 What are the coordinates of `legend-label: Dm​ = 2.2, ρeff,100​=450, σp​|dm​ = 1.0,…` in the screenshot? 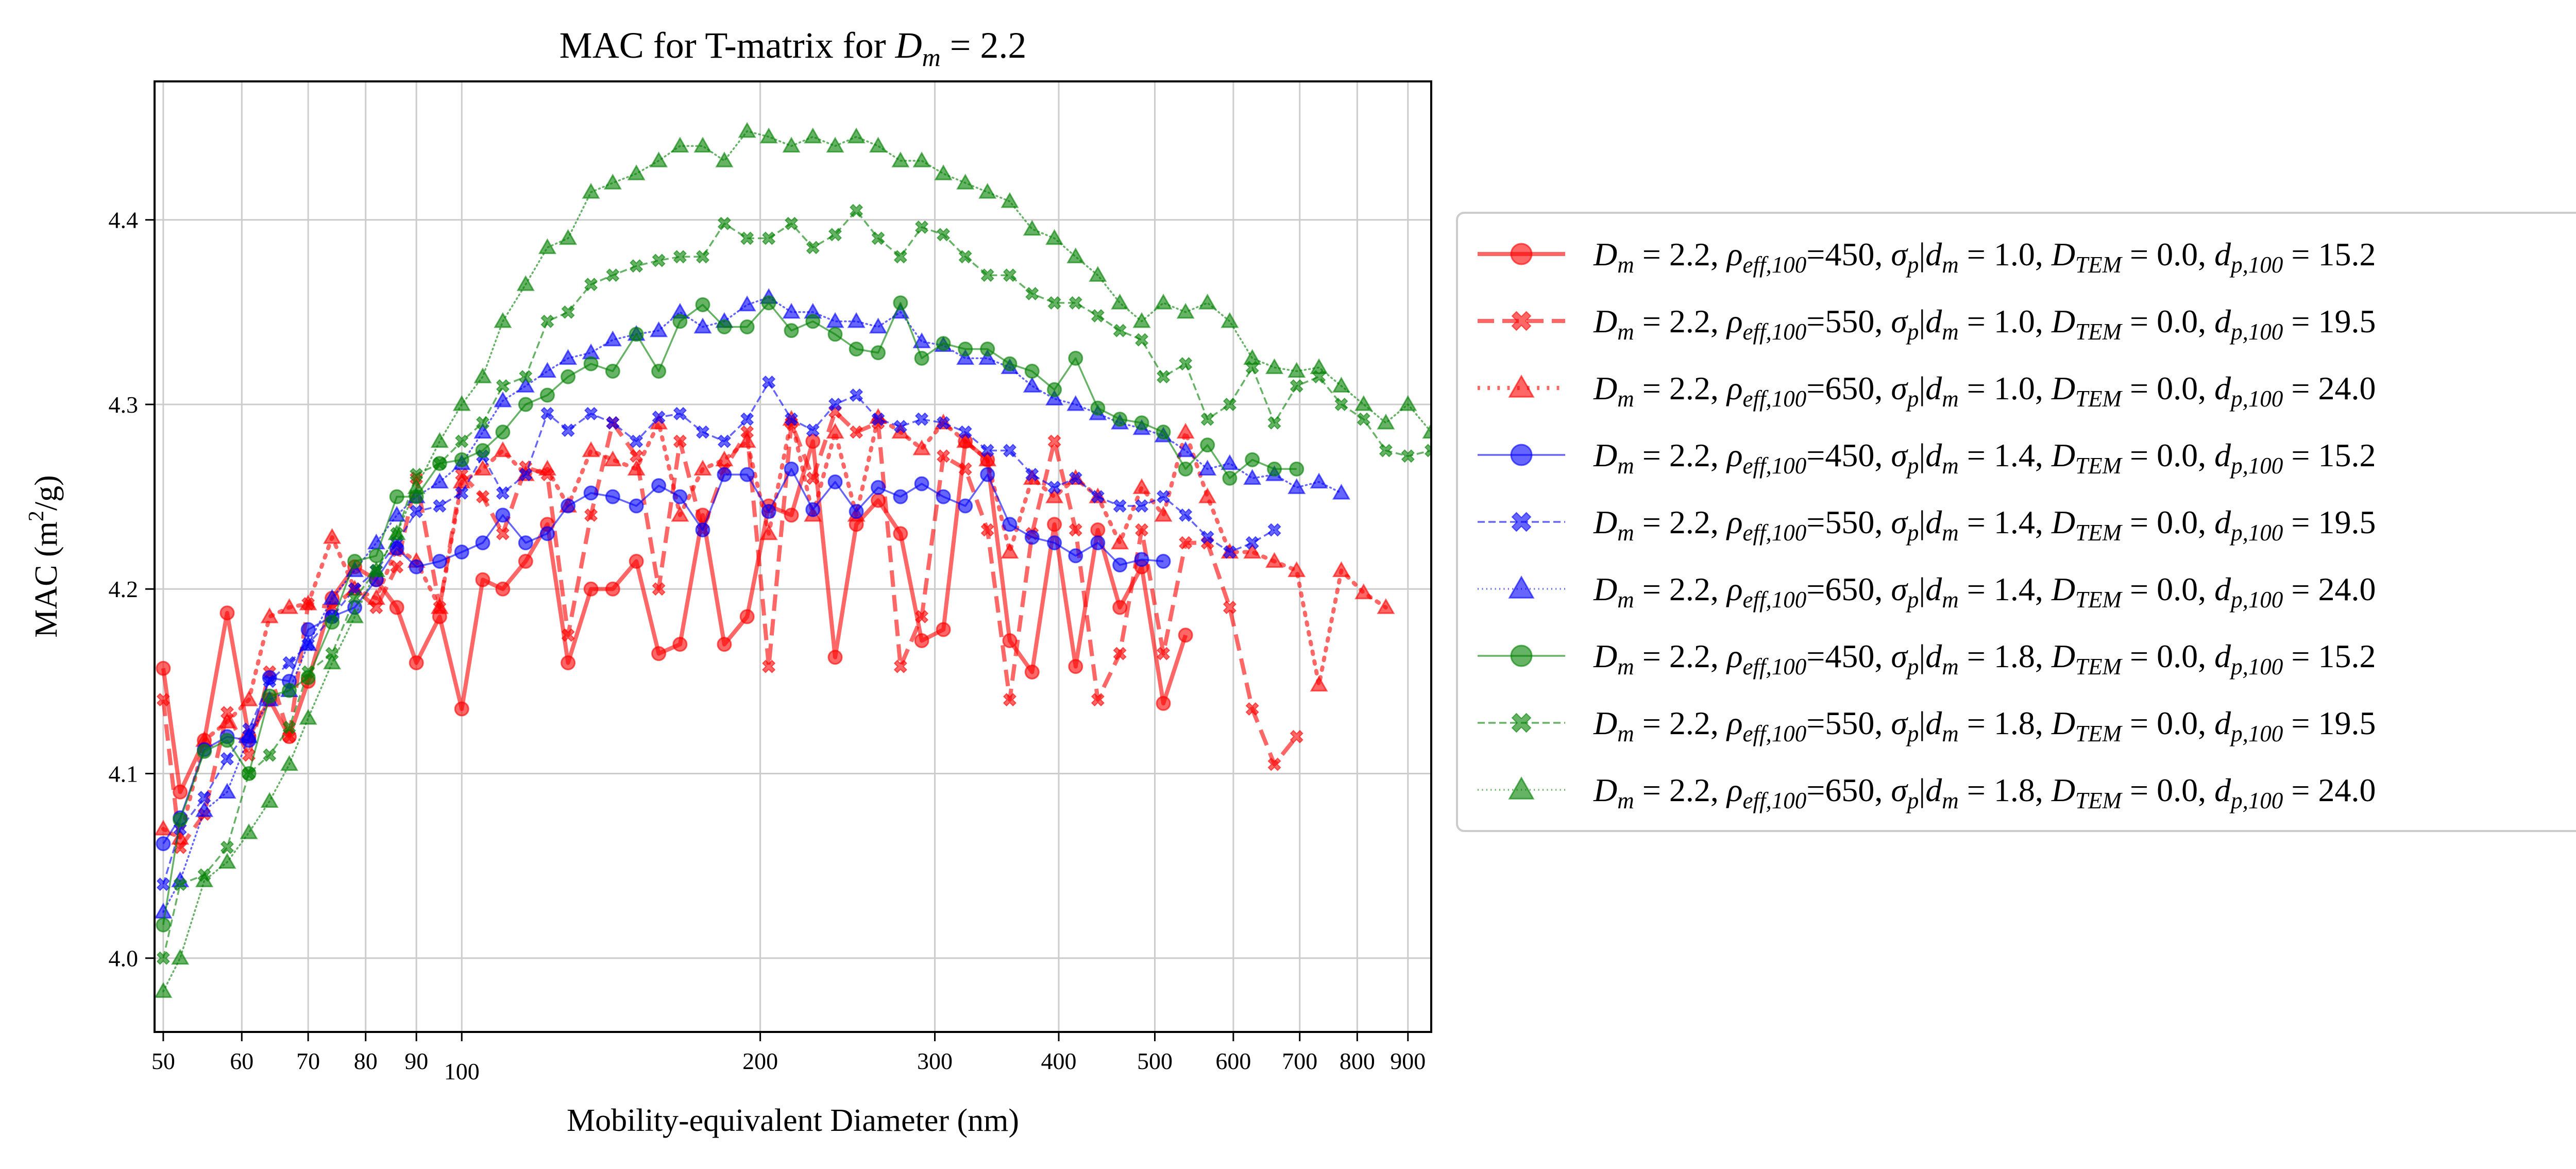 It's located at (1984, 257).